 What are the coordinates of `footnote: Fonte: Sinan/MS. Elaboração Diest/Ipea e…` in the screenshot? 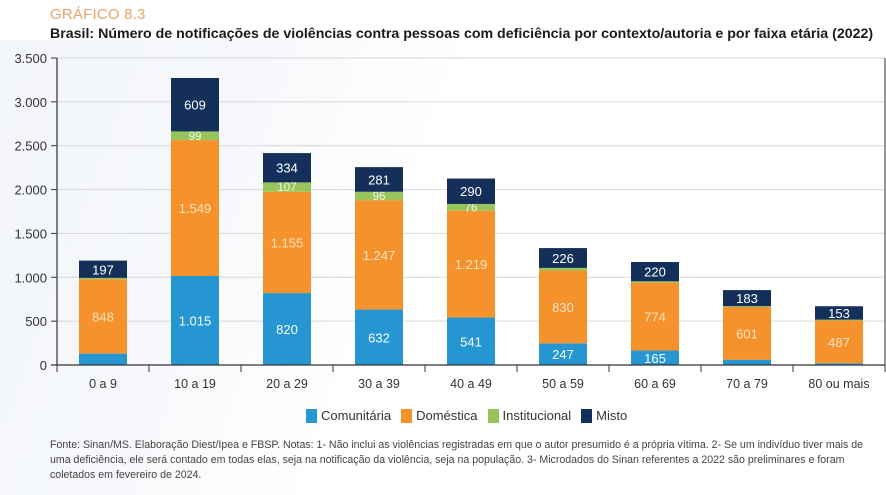 It's located at (456, 460).